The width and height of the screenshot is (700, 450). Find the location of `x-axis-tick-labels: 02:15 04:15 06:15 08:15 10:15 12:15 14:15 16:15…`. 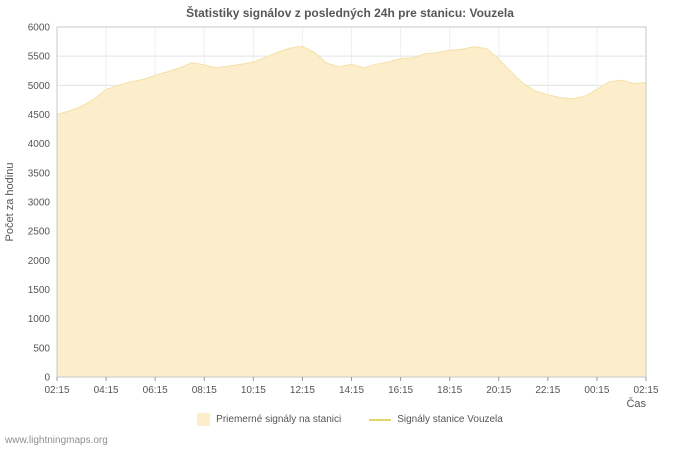

x-axis-tick-labels: 02:15 04:15 06:15 08:15 10:15 12:15 14:15 16:15… is located at coordinates (351, 386).